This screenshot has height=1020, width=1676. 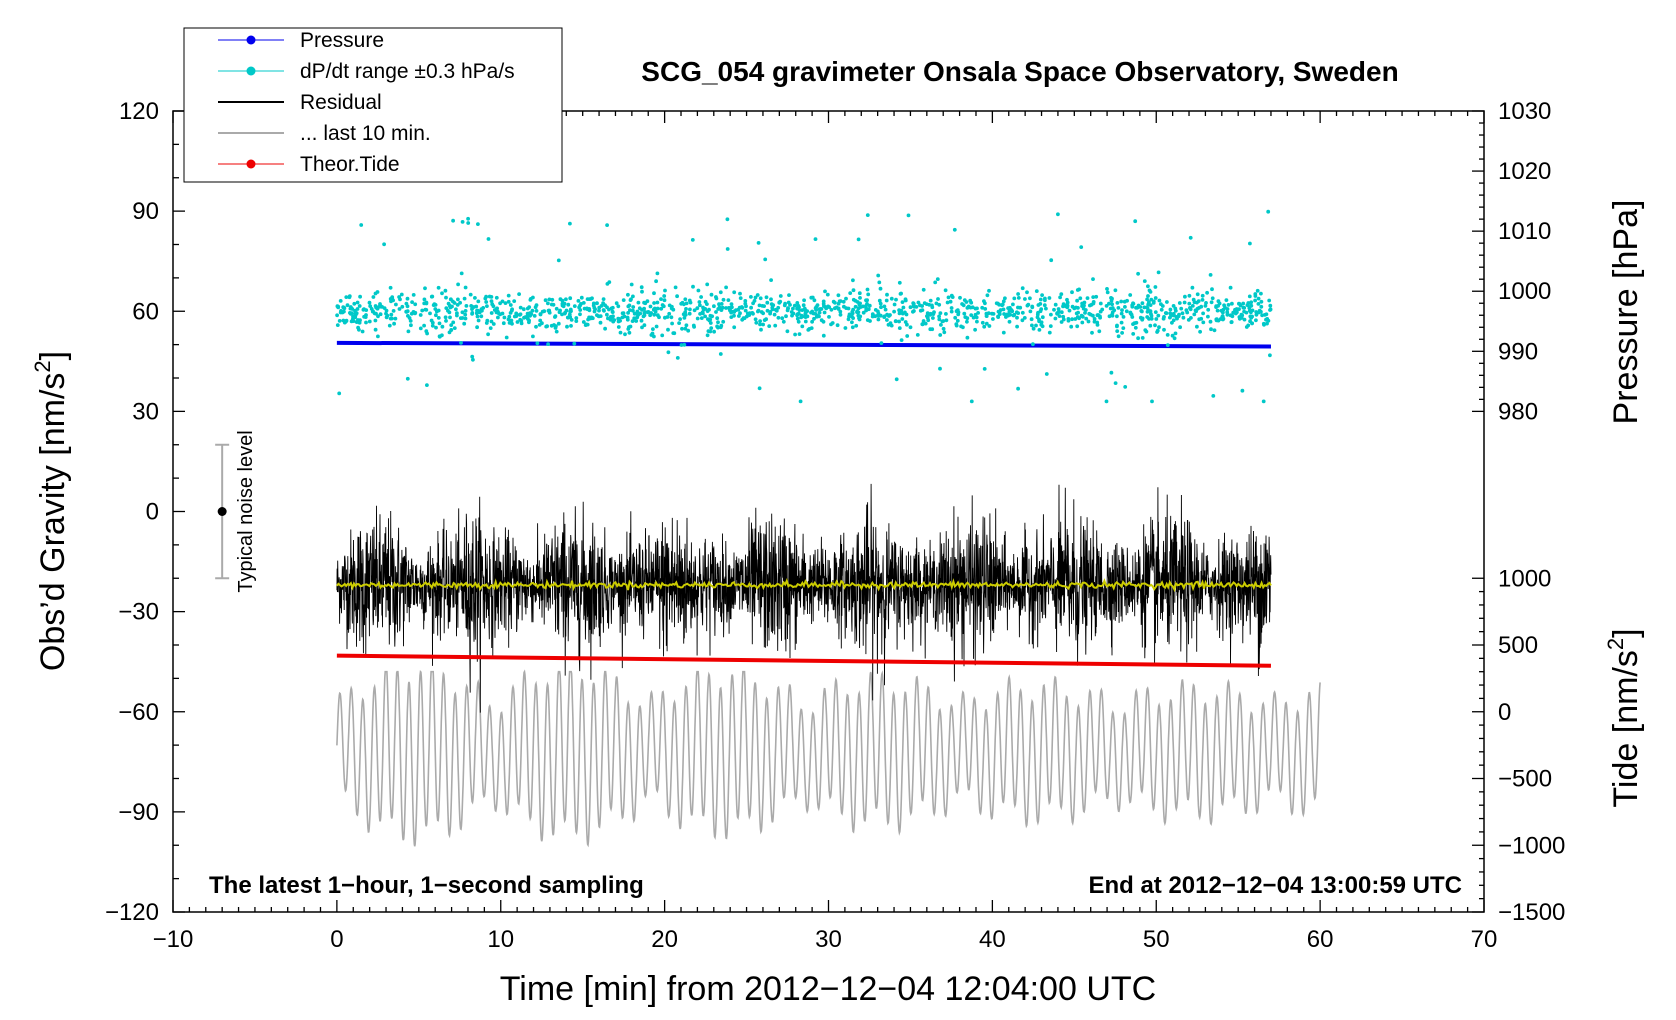 What do you see at coordinates (246, 511) in the screenshot?
I see `noise-label: Typical noise level` at bounding box center [246, 511].